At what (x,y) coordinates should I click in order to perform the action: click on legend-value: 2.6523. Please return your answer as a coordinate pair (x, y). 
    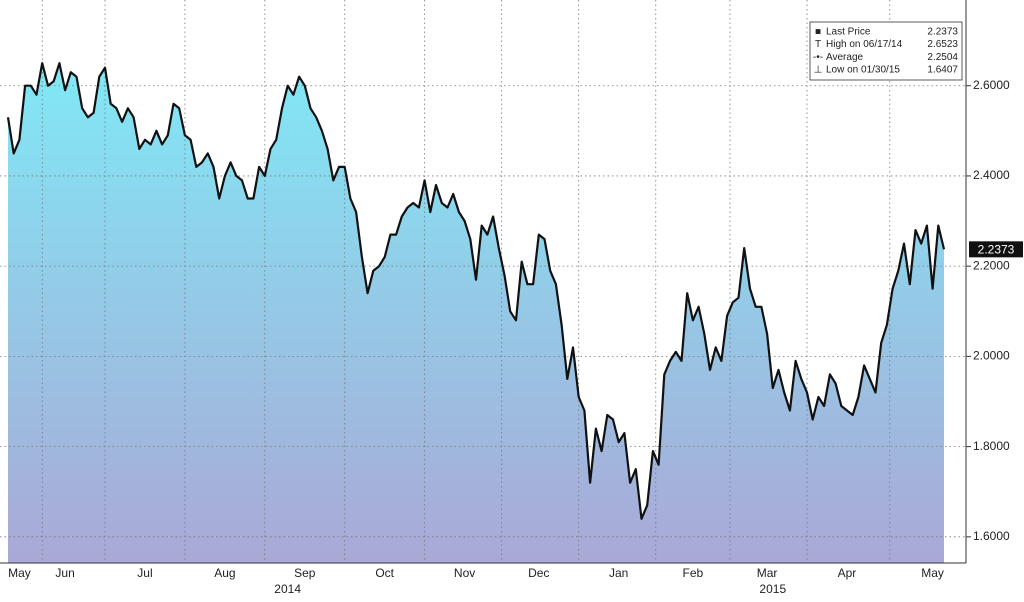
    Looking at the image, I should click on (942, 44).